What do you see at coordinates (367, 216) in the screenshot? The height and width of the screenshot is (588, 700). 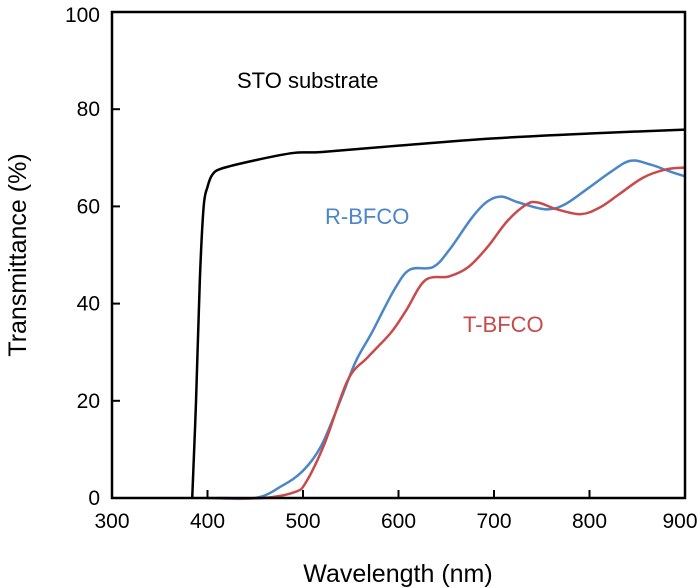 I see `annotation-r-bfco: R-BFCO` at bounding box center [367, 216].